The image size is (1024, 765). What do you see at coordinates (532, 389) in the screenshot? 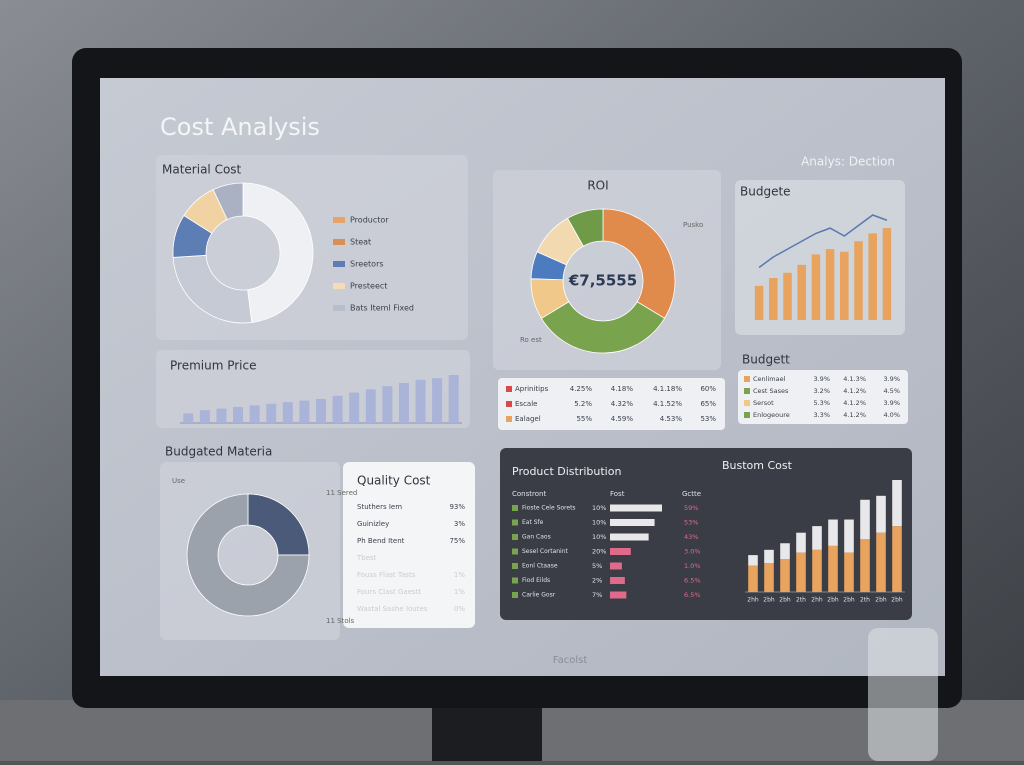
I see `table-cell: Aprinitips` at bounding box center [532, 389].